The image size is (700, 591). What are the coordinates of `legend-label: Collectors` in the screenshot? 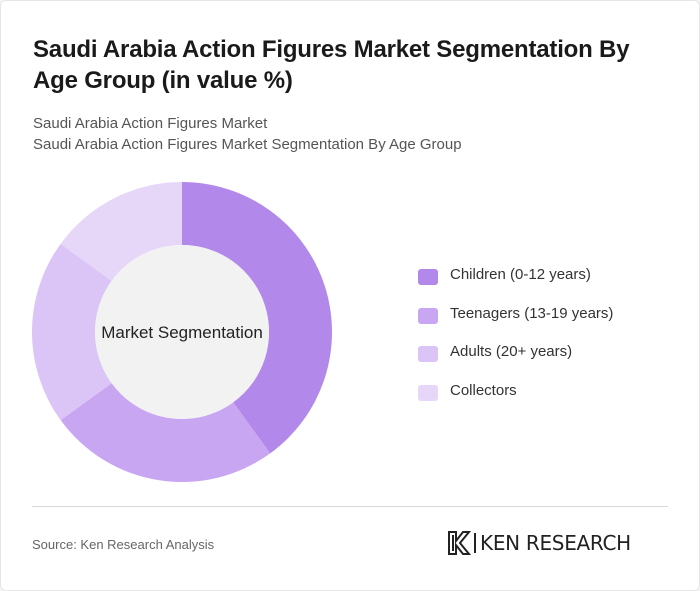 It's located at (483, 390).